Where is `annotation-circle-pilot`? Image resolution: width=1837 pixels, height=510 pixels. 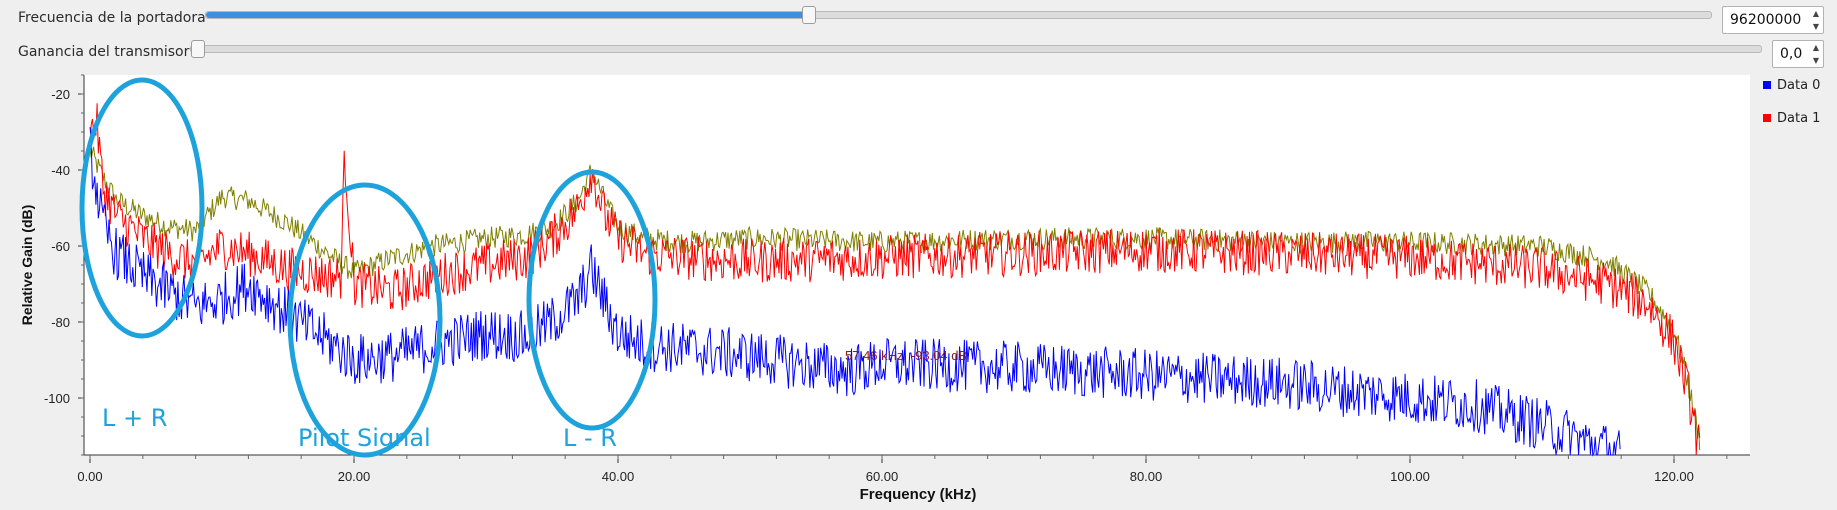 annotation-circle-pilot is located at coordinates (365, 320).